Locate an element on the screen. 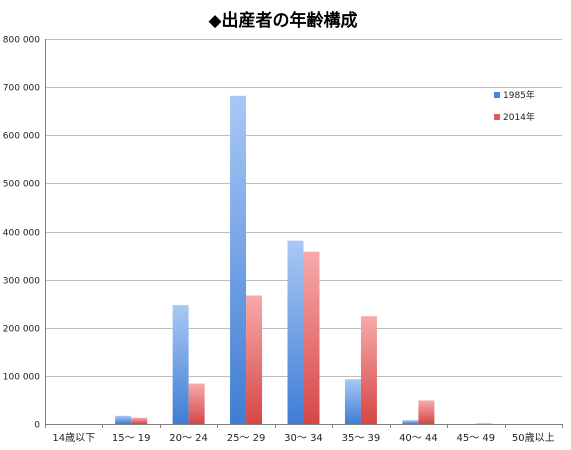 This screenshot has width=571, height=450. x-tick-label: 20～ 24 is located at coordinates (188, 438).